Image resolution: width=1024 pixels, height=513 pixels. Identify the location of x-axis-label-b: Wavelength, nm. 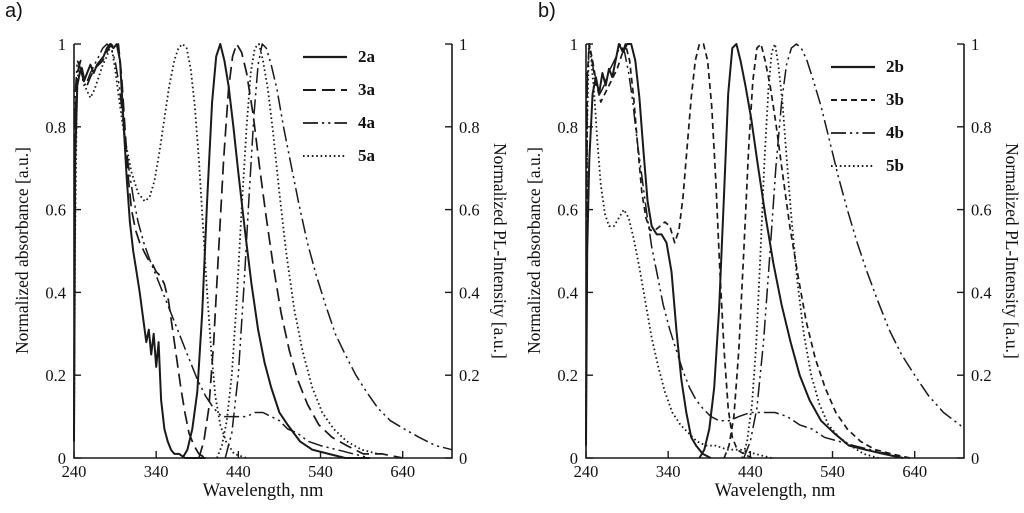
(775, 491).